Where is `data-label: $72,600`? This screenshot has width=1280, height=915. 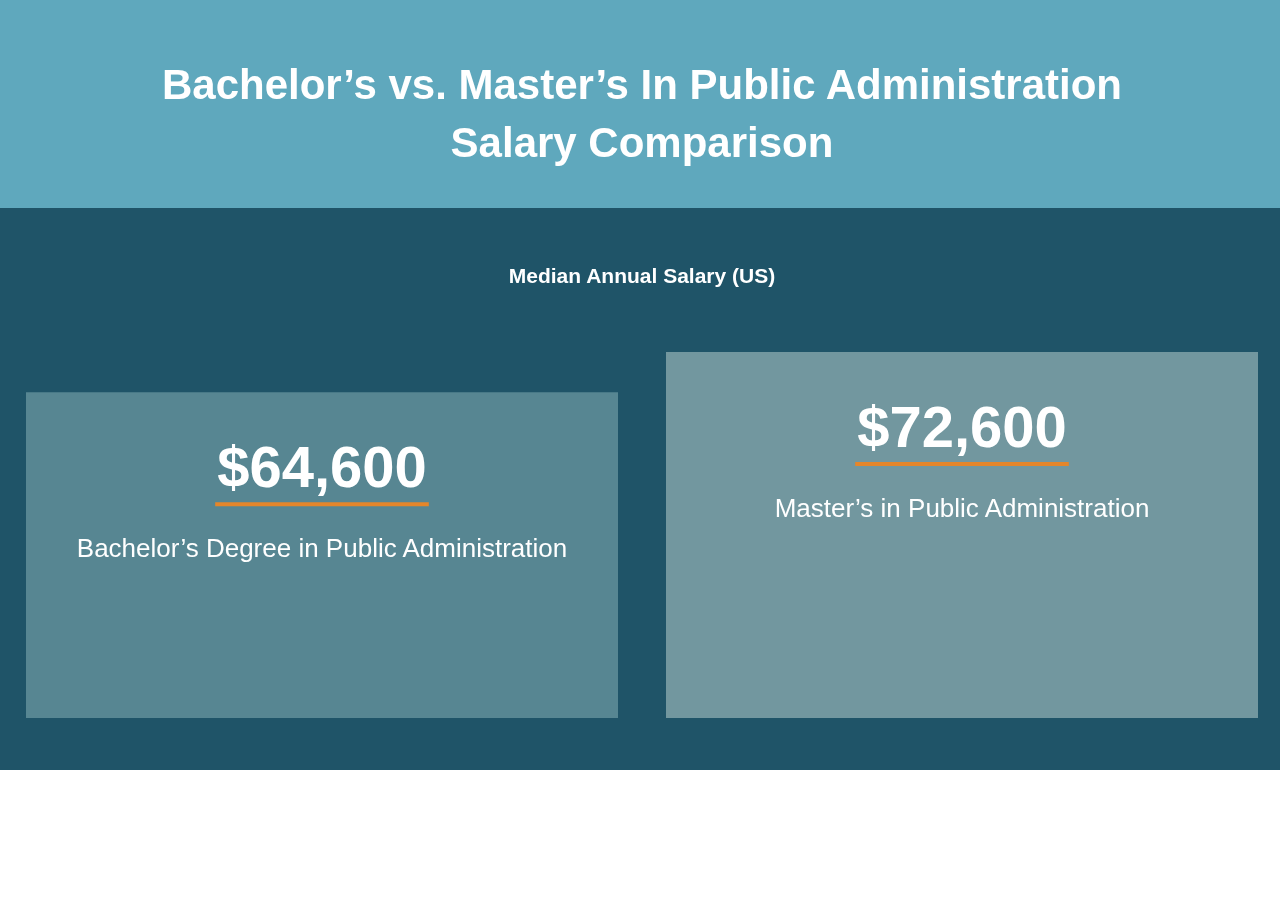
data-label: $72,600 is located at coordinates (962, 426).